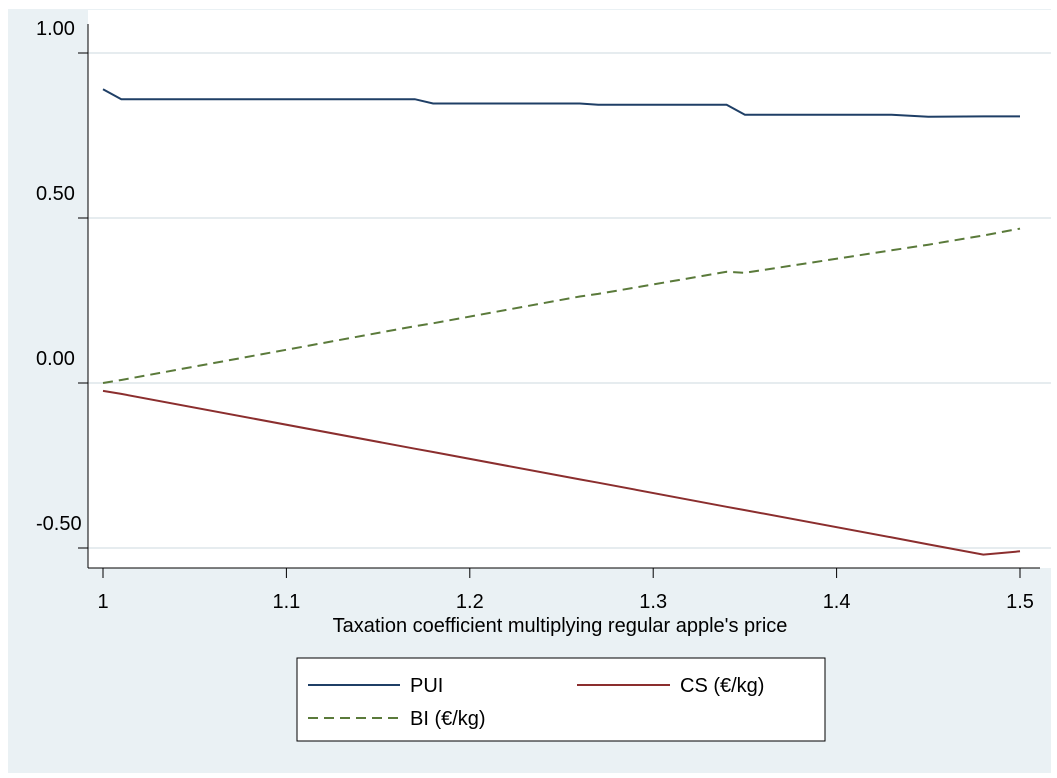  What do you see at coordinates (565, 590) in the screenshot?
I see `x-axis-ticks: 1 1.1 1.2 1.3 1.4 1.5` at bounding box center [565, 590].